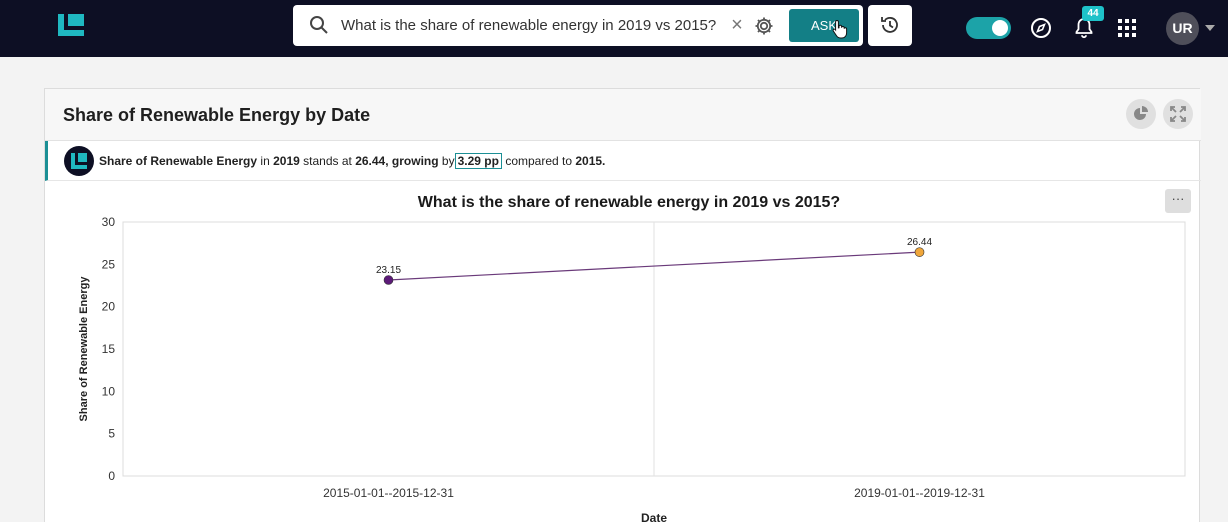  Describe the element at coordinates (536, 25) in the screenshot. I see `search-input` at that location.